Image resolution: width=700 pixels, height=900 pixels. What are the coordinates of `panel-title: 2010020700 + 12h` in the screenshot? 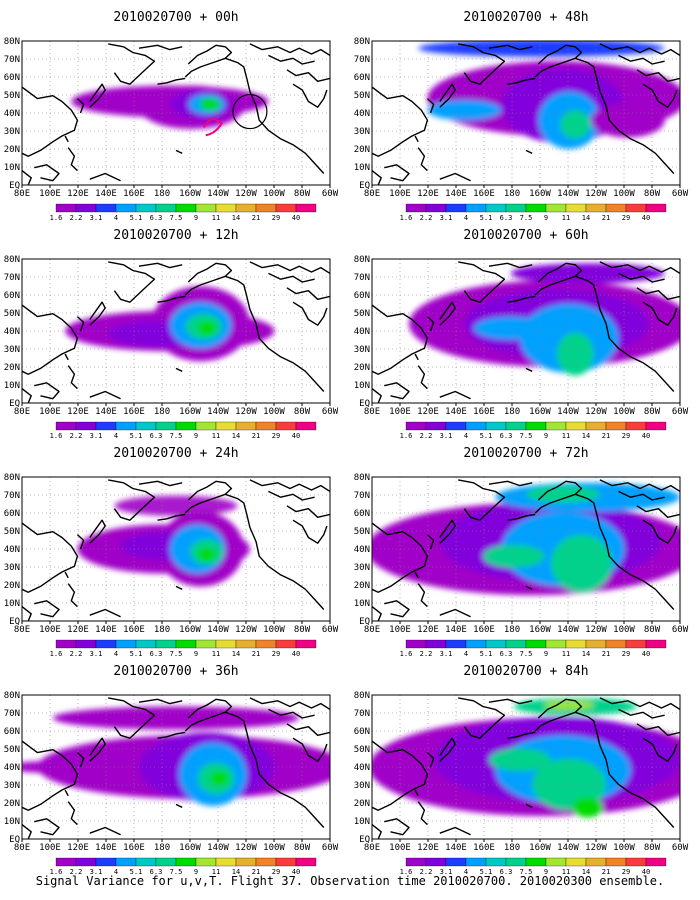 It's located at (175, 235).